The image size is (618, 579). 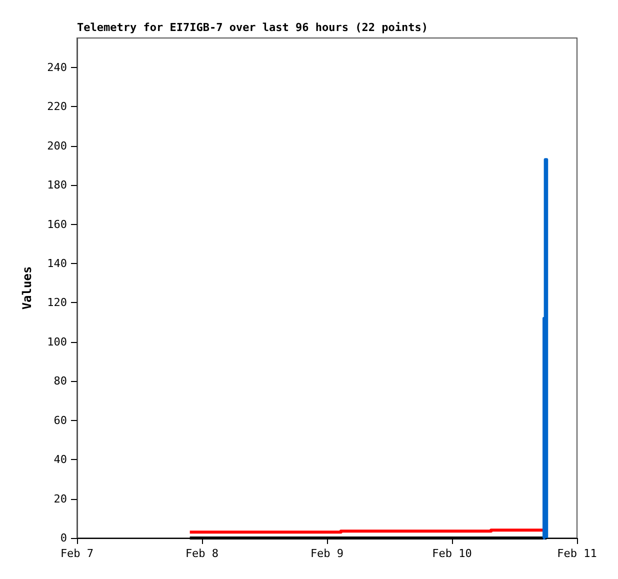 What do you see at coordinates (577, 553) in the screenshot?
I see `x-tick-label: Feb 11` at bounding box center [577, 553].